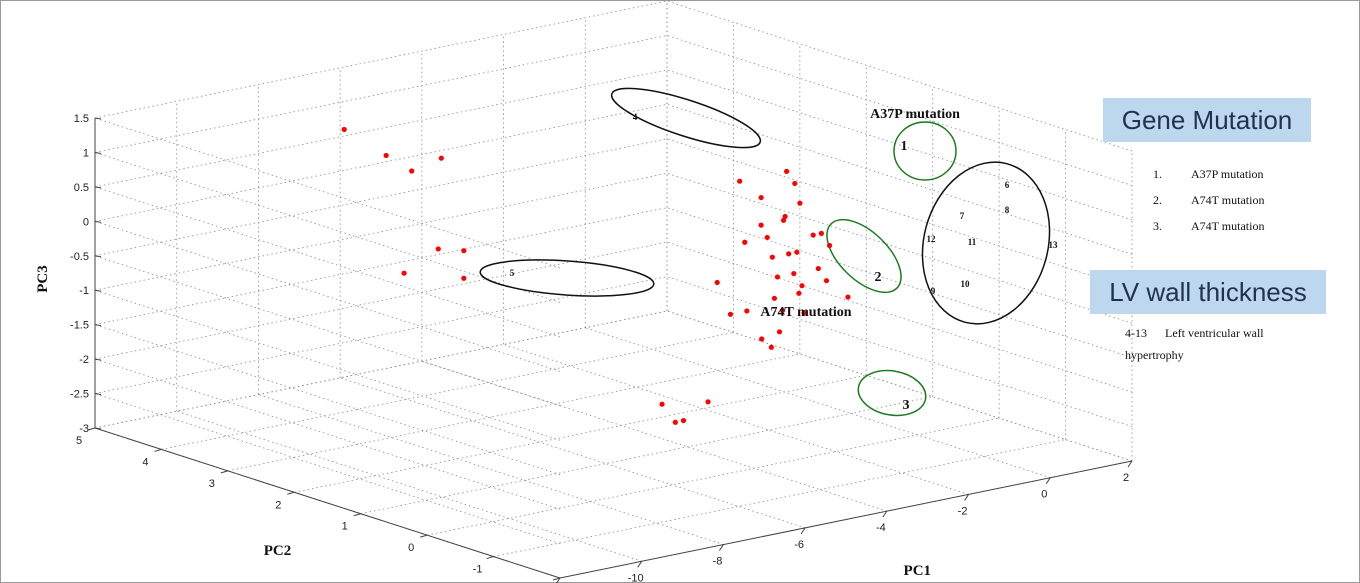  I want to click on lv-wall-thickness-title: LV wall thickness, so click(1208, 292).